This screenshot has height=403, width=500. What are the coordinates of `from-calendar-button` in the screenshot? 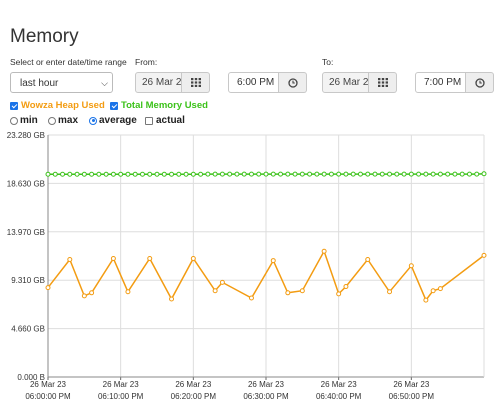 It's located at (196, 82).